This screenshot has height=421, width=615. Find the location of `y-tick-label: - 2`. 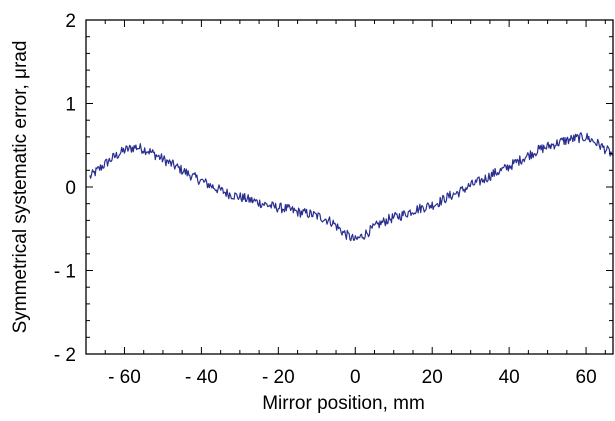

y-tick-label: - 2 is located at coordinates (65, 355).